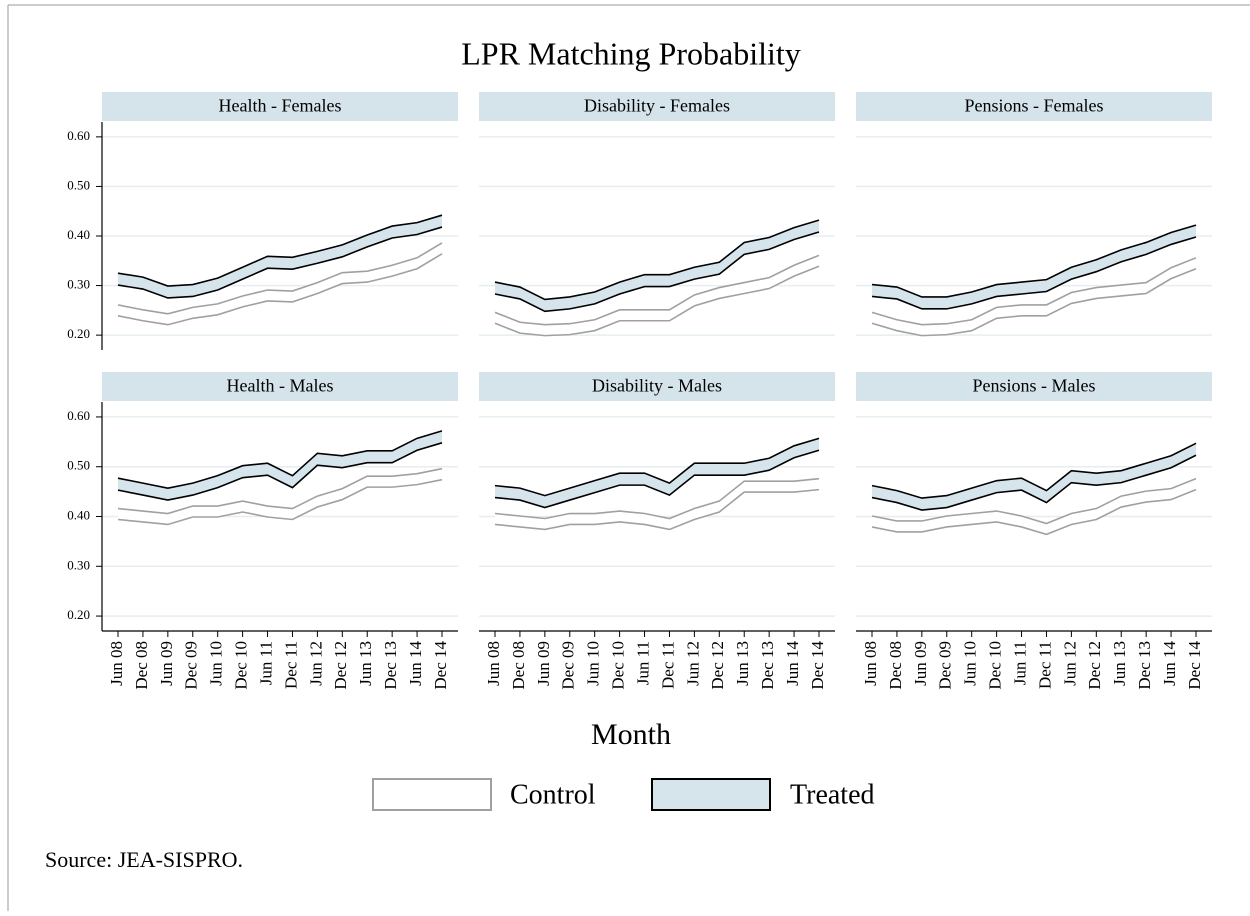 This screenshot has width=1250, height=916. I want to click on panel-title: Pensions - Females, so click(1034, 106).